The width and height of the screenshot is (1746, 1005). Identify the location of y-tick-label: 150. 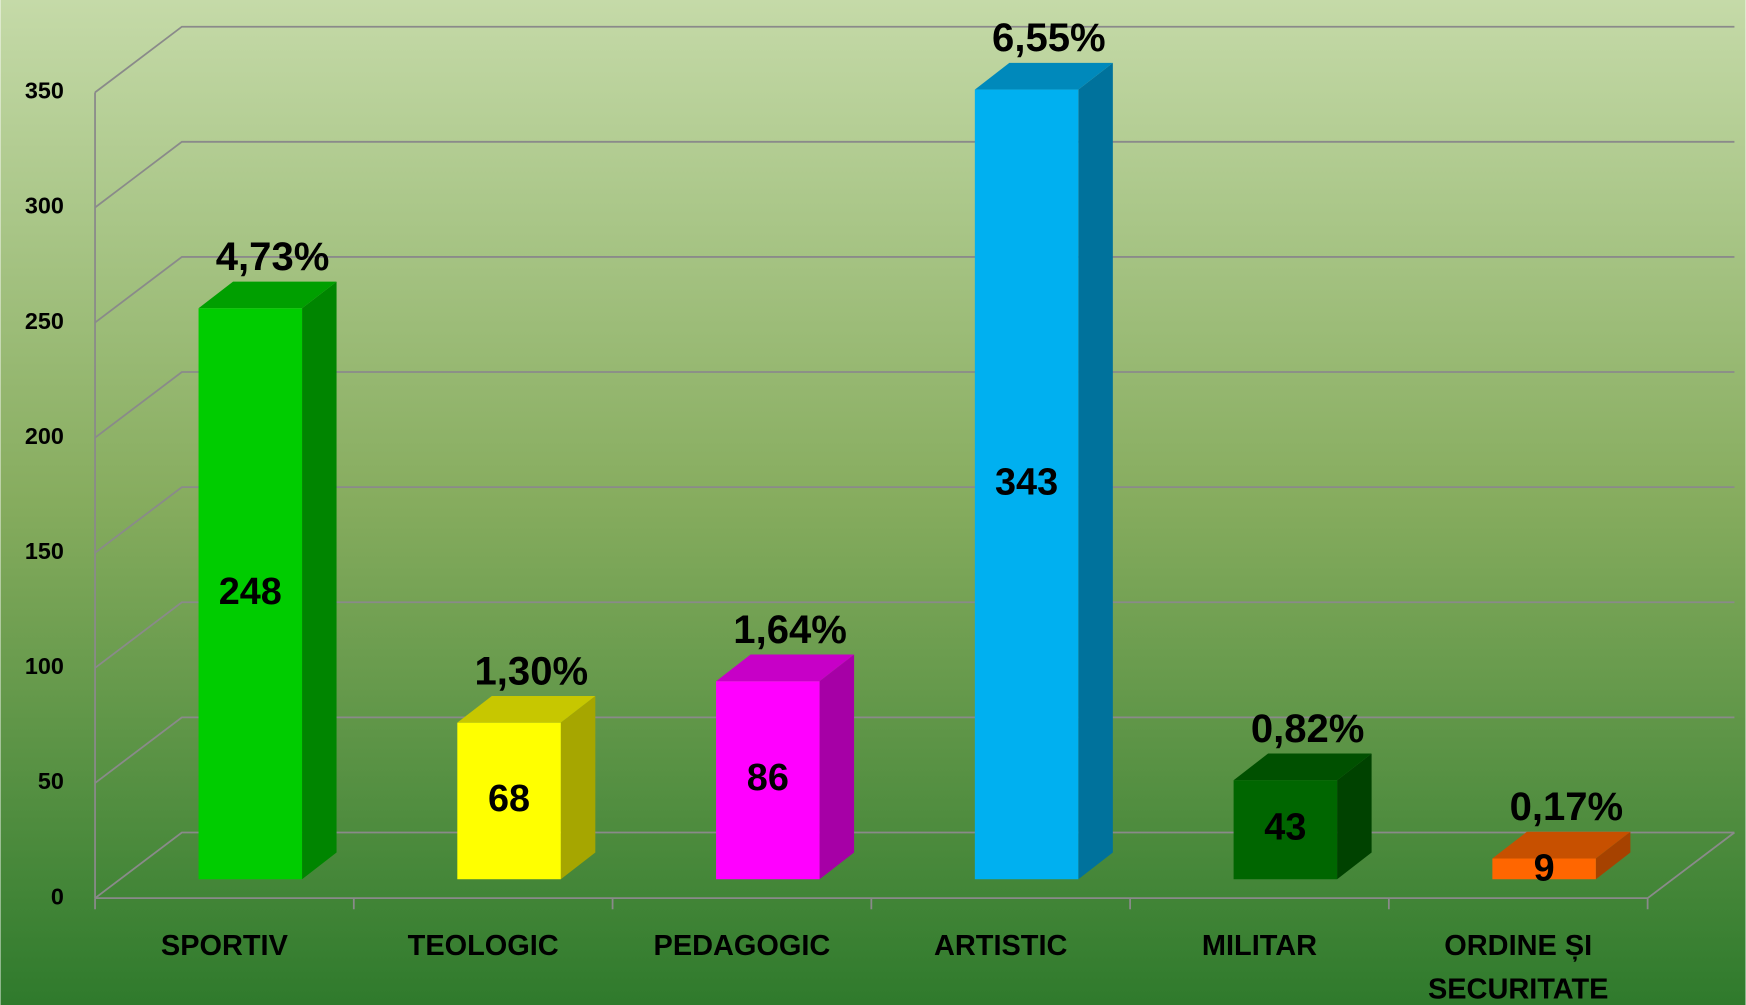
(44, 551).